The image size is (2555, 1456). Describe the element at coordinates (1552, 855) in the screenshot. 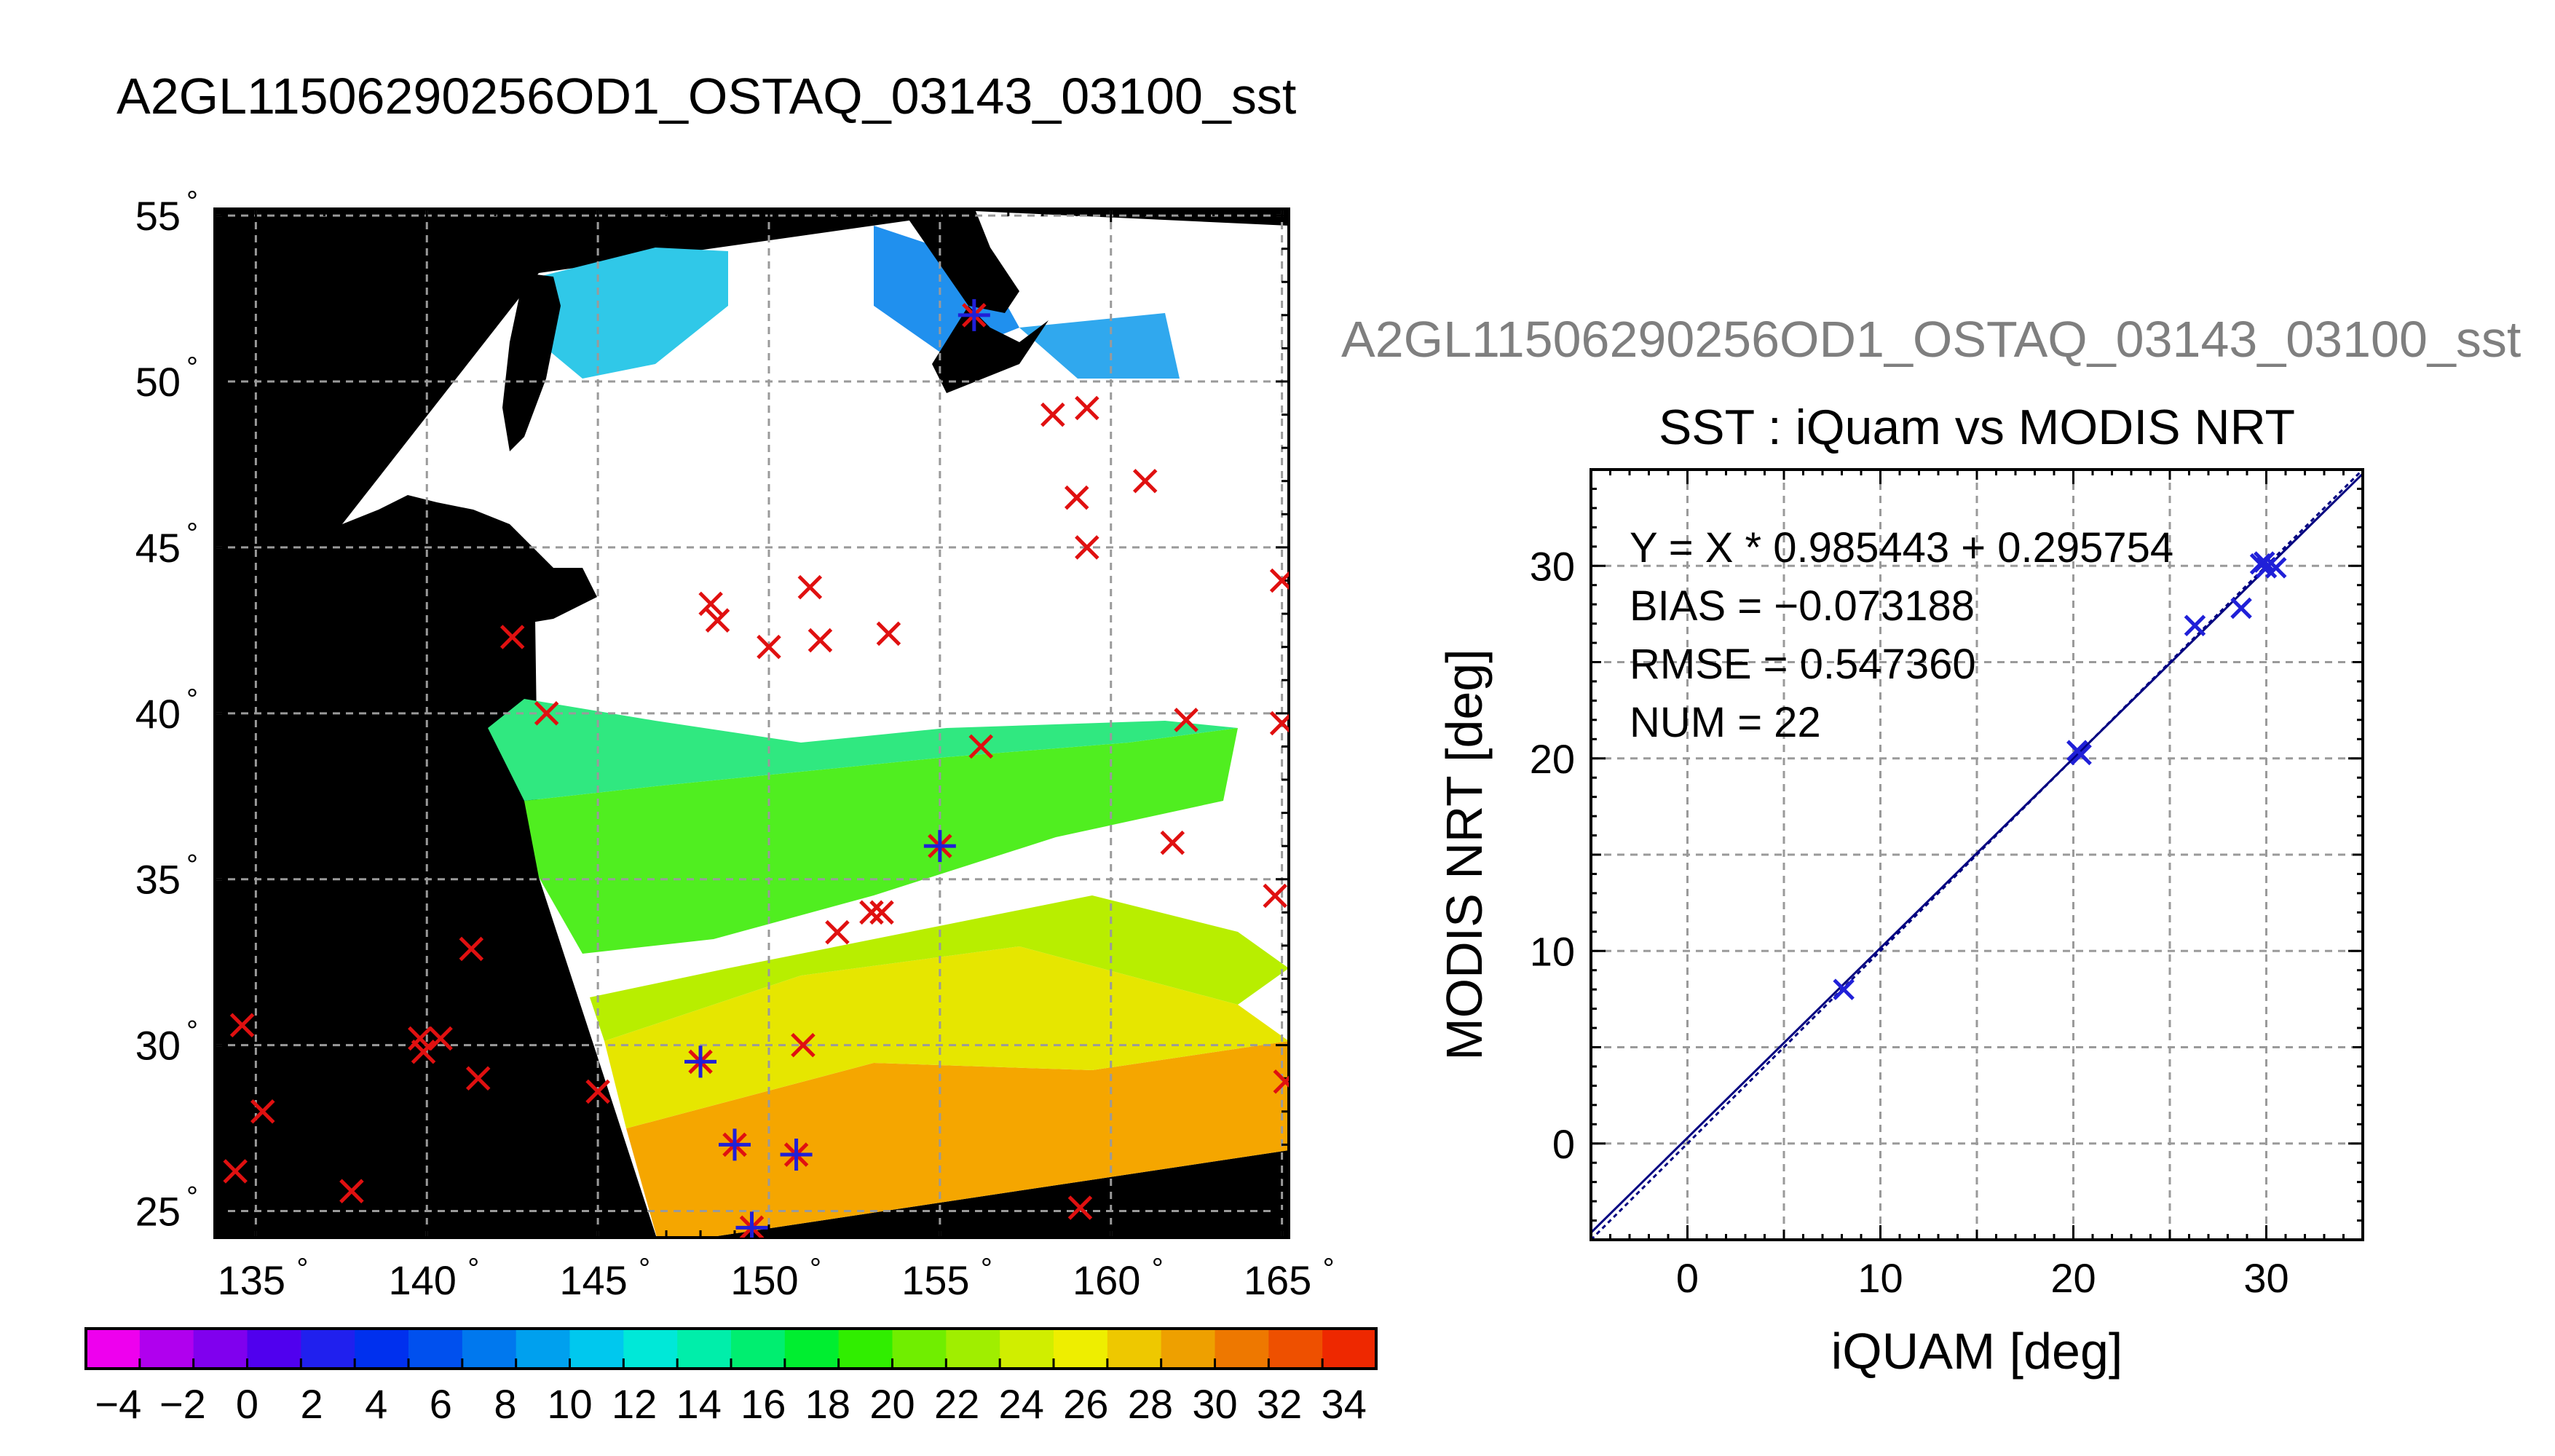

I see `y-tick-labels: 0 10 20 30` at that location.